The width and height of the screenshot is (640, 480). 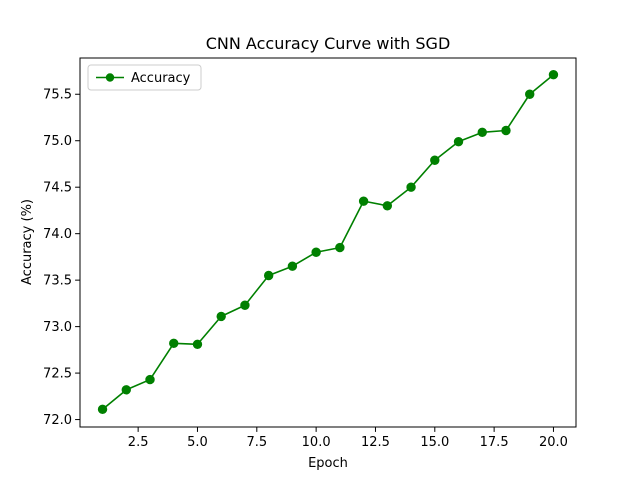 I want to click on y-tick-label: 74.0, so click(x=57, y=234).